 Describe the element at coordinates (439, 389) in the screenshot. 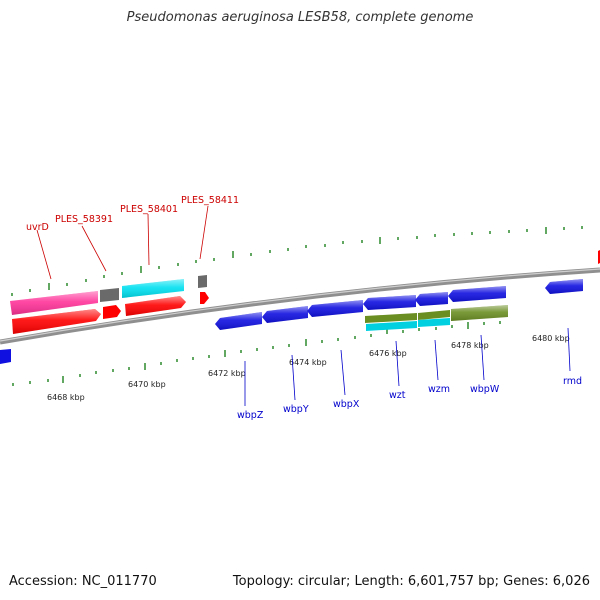

I see `label-wzm: wzm` at that location.